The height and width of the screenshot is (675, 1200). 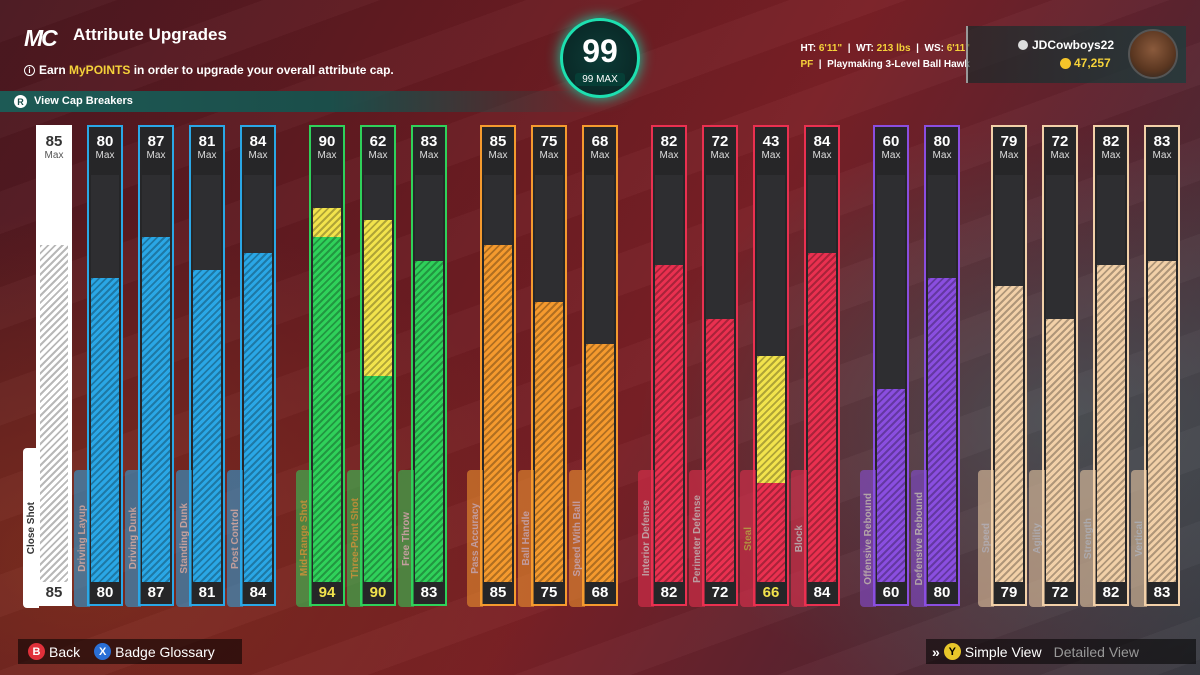 What do you see at coordinates (498, 593) in the screenshot?
I see `attribute-current-value: 85` at bounding box center [498, 593].